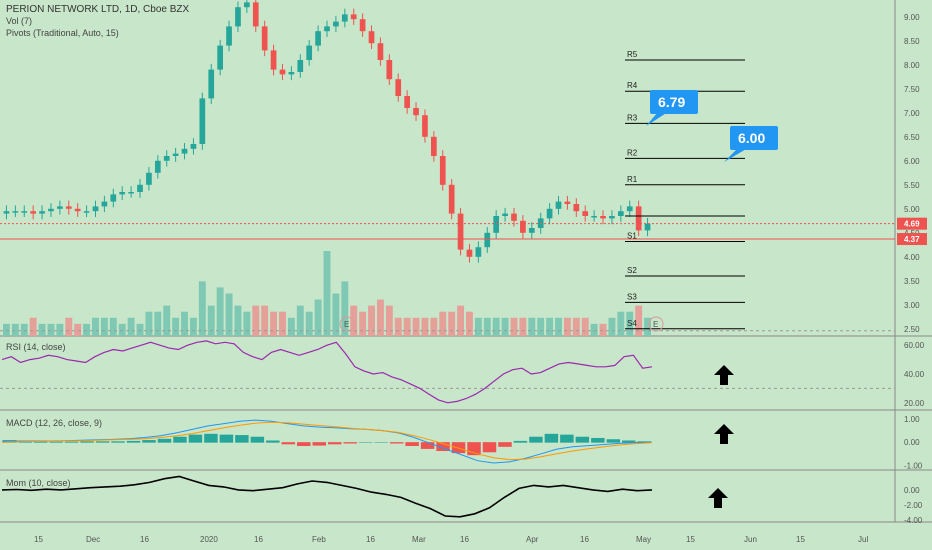  I want to click on x-tick-label: 15, so click(38, 539).